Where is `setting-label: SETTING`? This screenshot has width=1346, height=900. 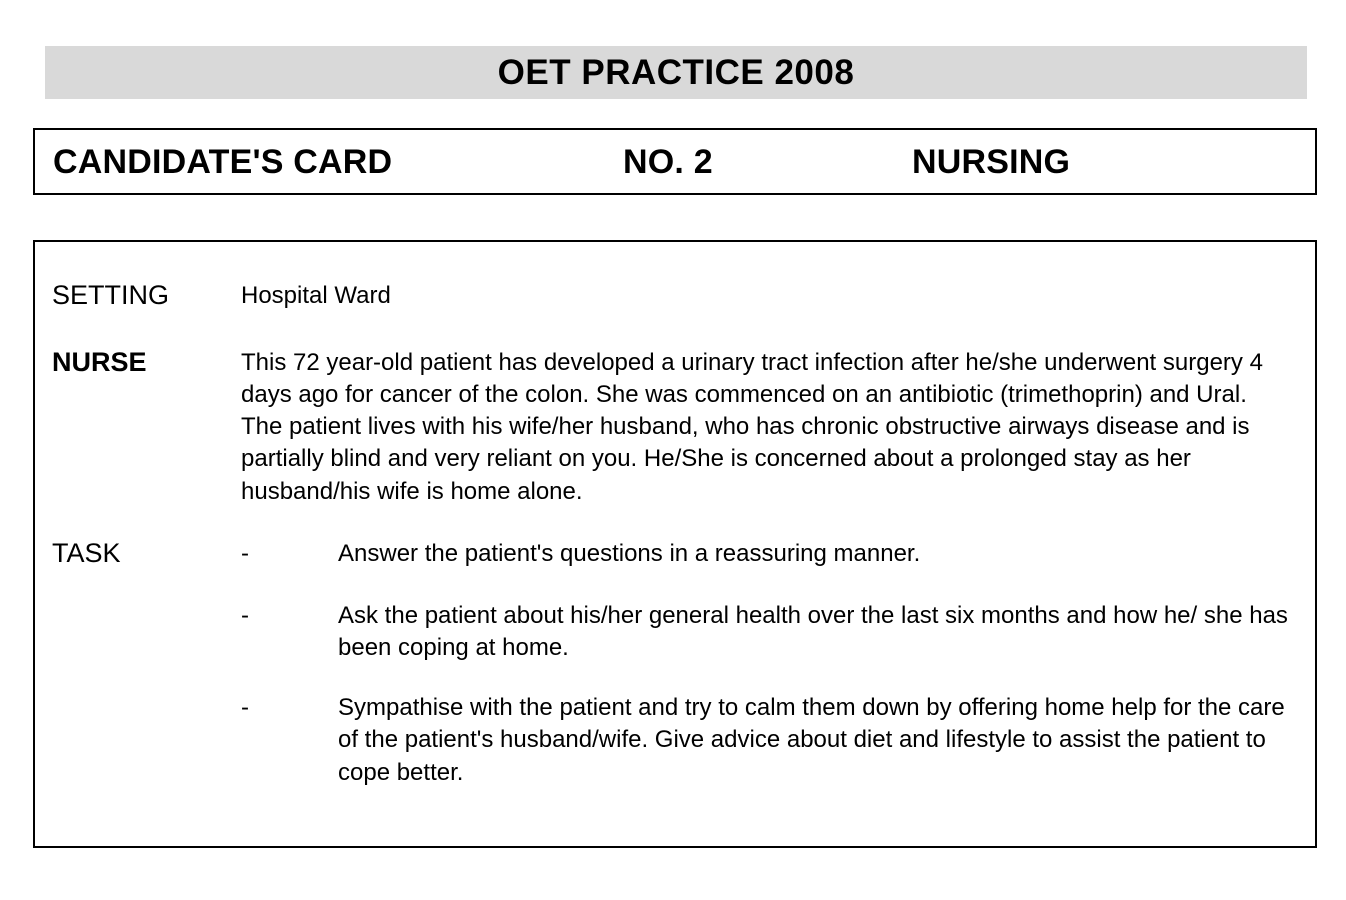
setting-label: SETTING is located at coordinates (111, 295).